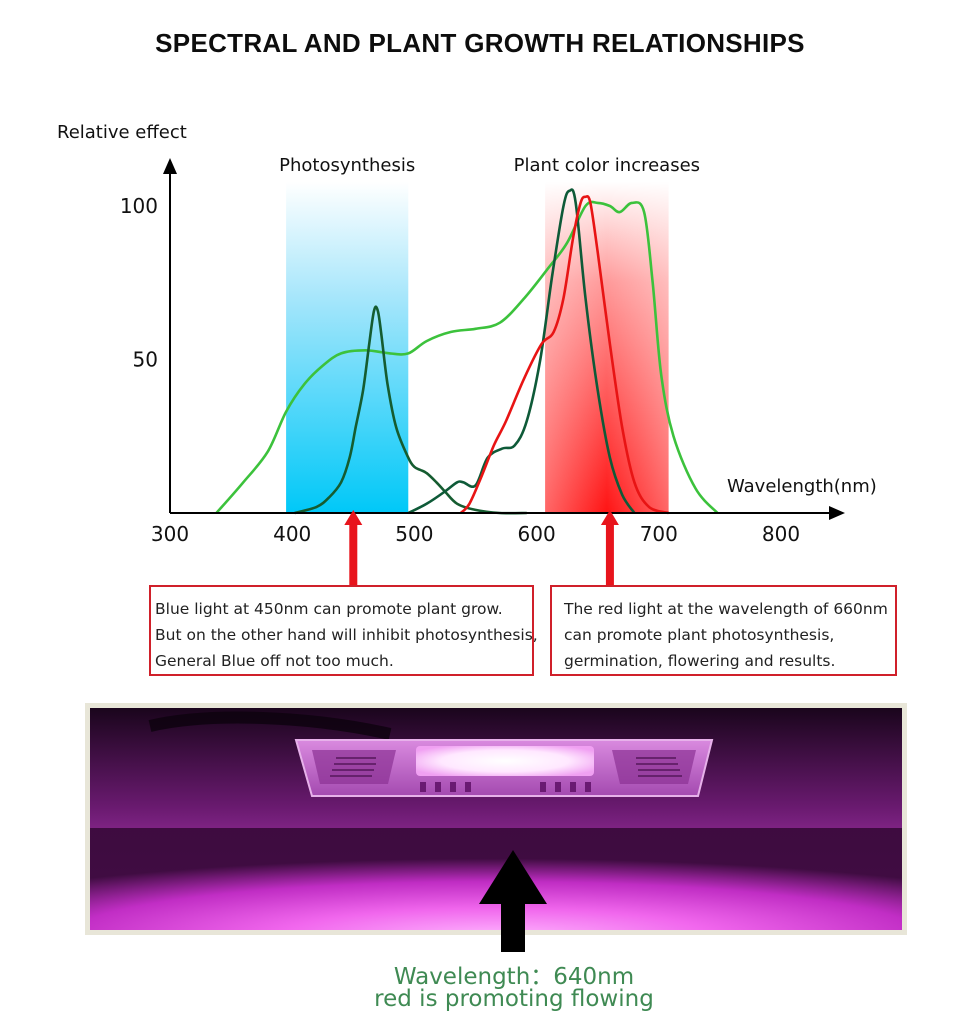 This screenshot has width=960, height=1029. What do you see at coordinates (699, 635) in the screenshot?
I see `note-line: can promote plant photosynthesis,` at bounding box center [699, 635].